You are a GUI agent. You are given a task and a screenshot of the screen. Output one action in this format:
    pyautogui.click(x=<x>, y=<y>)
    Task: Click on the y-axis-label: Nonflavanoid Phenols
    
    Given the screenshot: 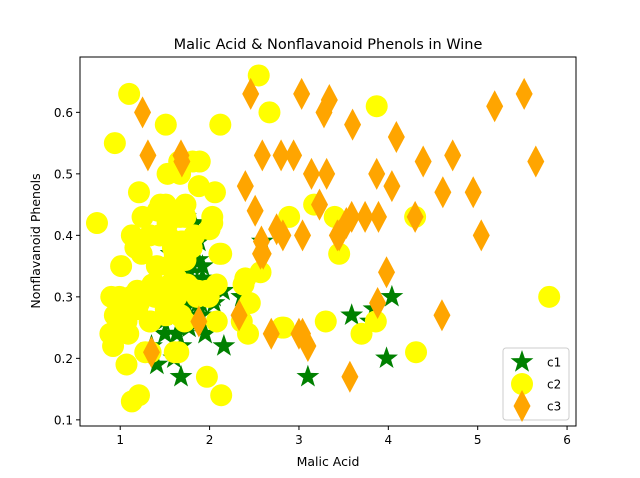 What is the action you would take?
    pyautogui.click(x=35, y=240)
    